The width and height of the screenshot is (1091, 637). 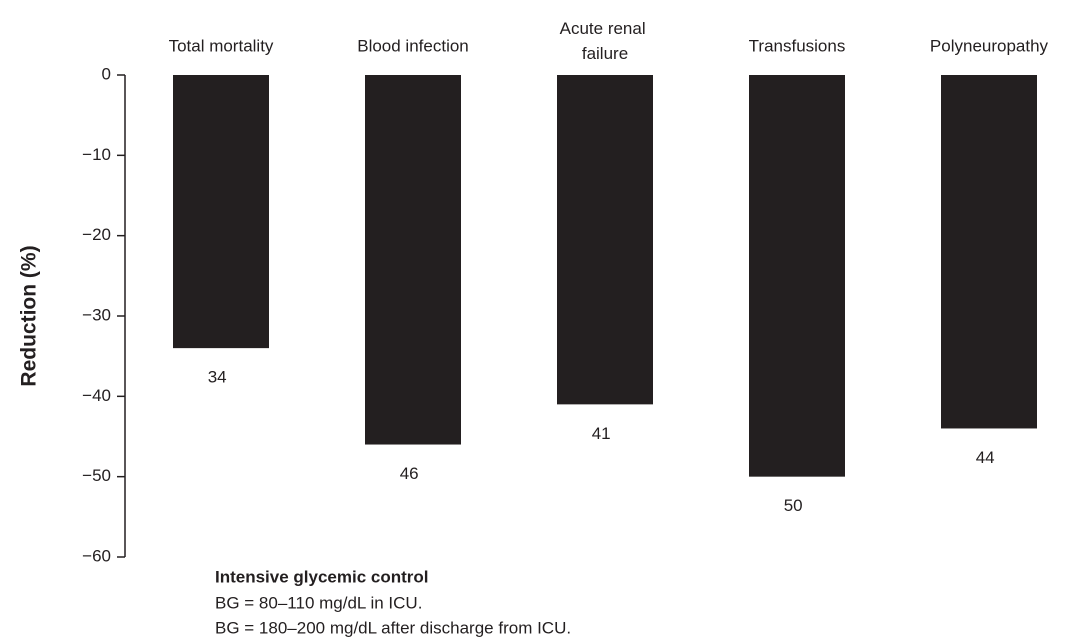 What do you see at coordinates (413, 45) in the screenshot?
I see `x-tick-label: Blood infection` at bounding box center [413, 45].